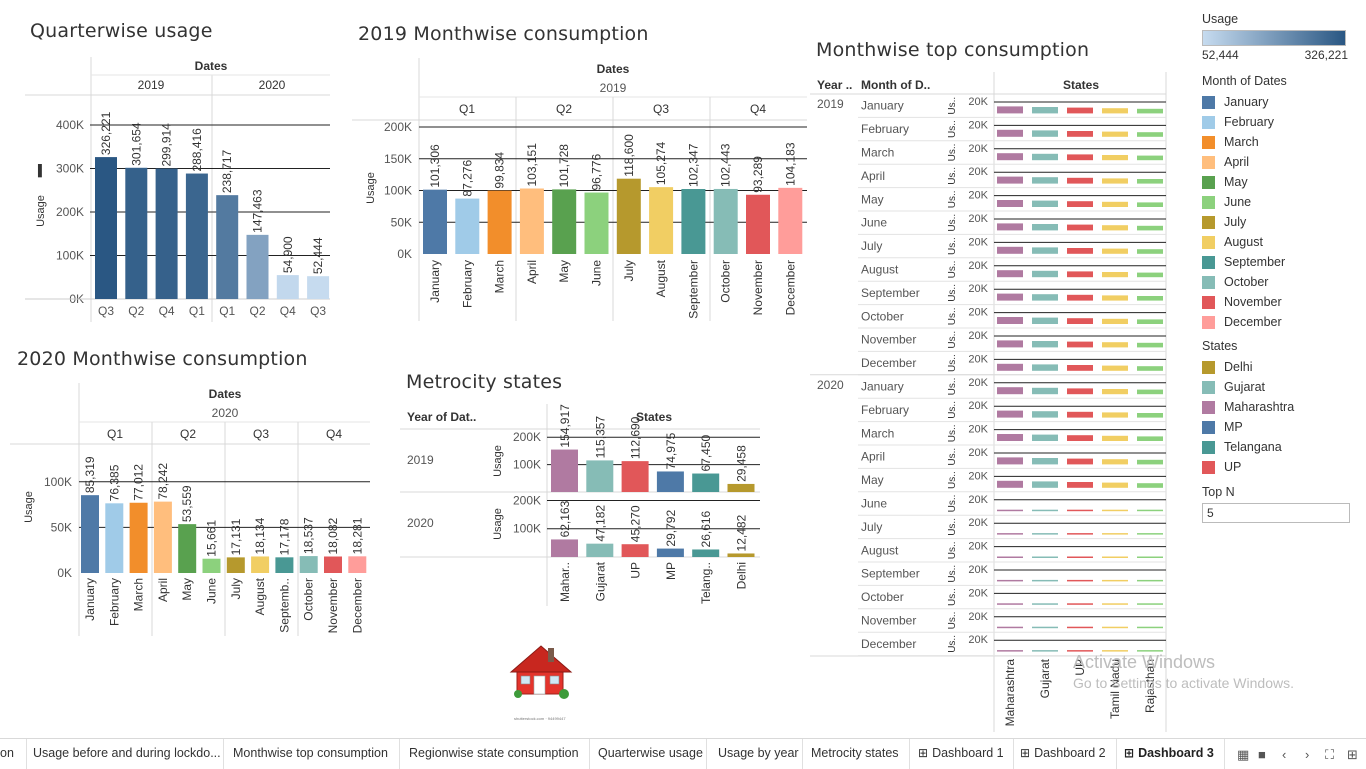  Describe the element at coordinates (652, 754) in the screenshot. I see `tab-quarterwise-usage: Quarterwise usage` at that location.